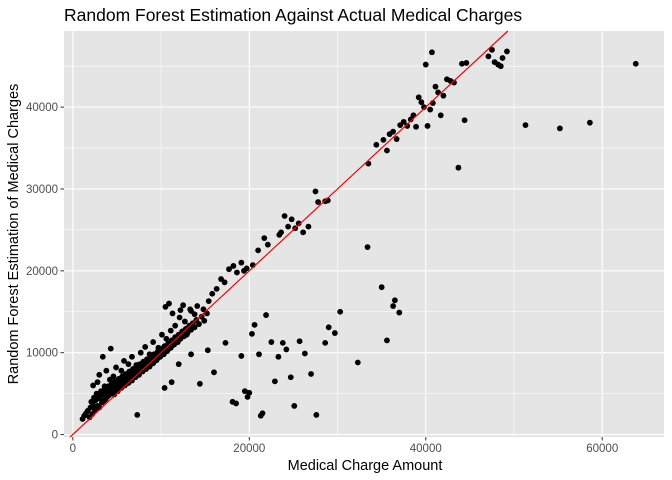 The height and width of the screenshot is (480, 672). I want to click on x-tick-label: 60000, so click(602, 449).